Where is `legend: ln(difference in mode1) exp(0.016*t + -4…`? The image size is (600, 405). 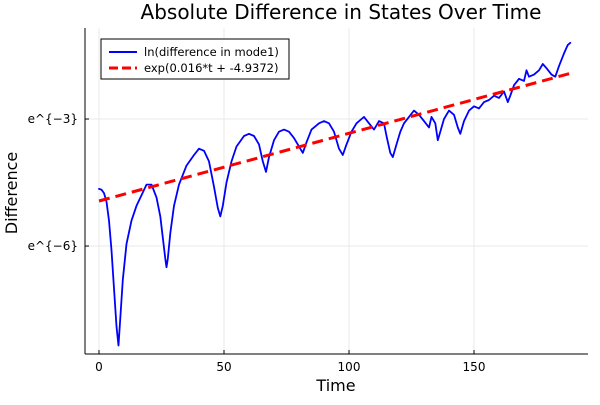 legend: ln(difference in mode1) exp(0.016*t + -4… is located at coordinates (195, 59).